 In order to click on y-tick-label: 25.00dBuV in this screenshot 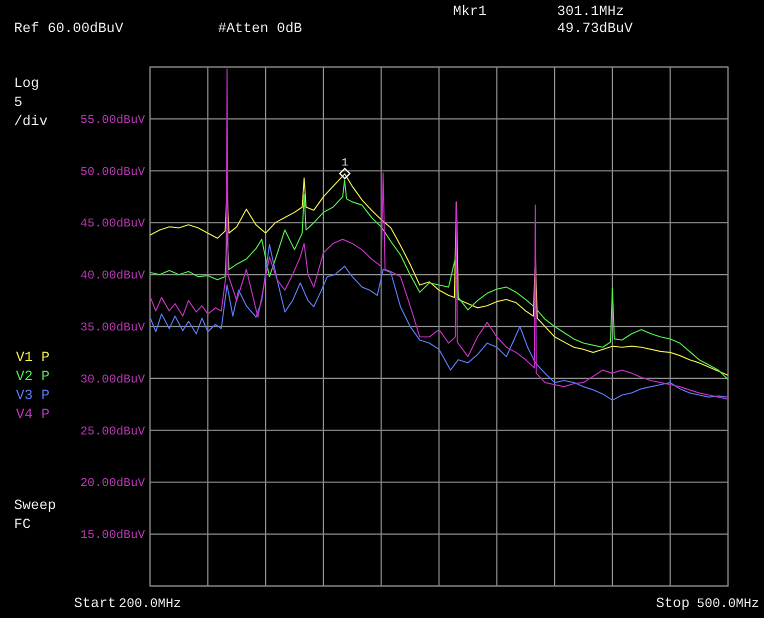, I will do `click(113, 431)`.